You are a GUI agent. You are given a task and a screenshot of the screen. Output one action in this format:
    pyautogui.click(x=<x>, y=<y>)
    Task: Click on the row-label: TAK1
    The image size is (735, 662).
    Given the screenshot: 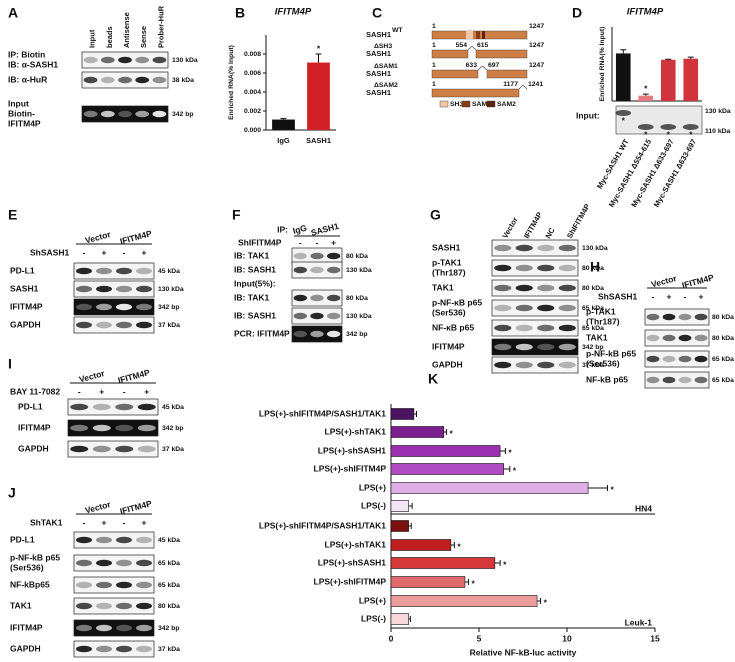 What is the action you would take?
    pyautogui.click(x=21, y=605)
    